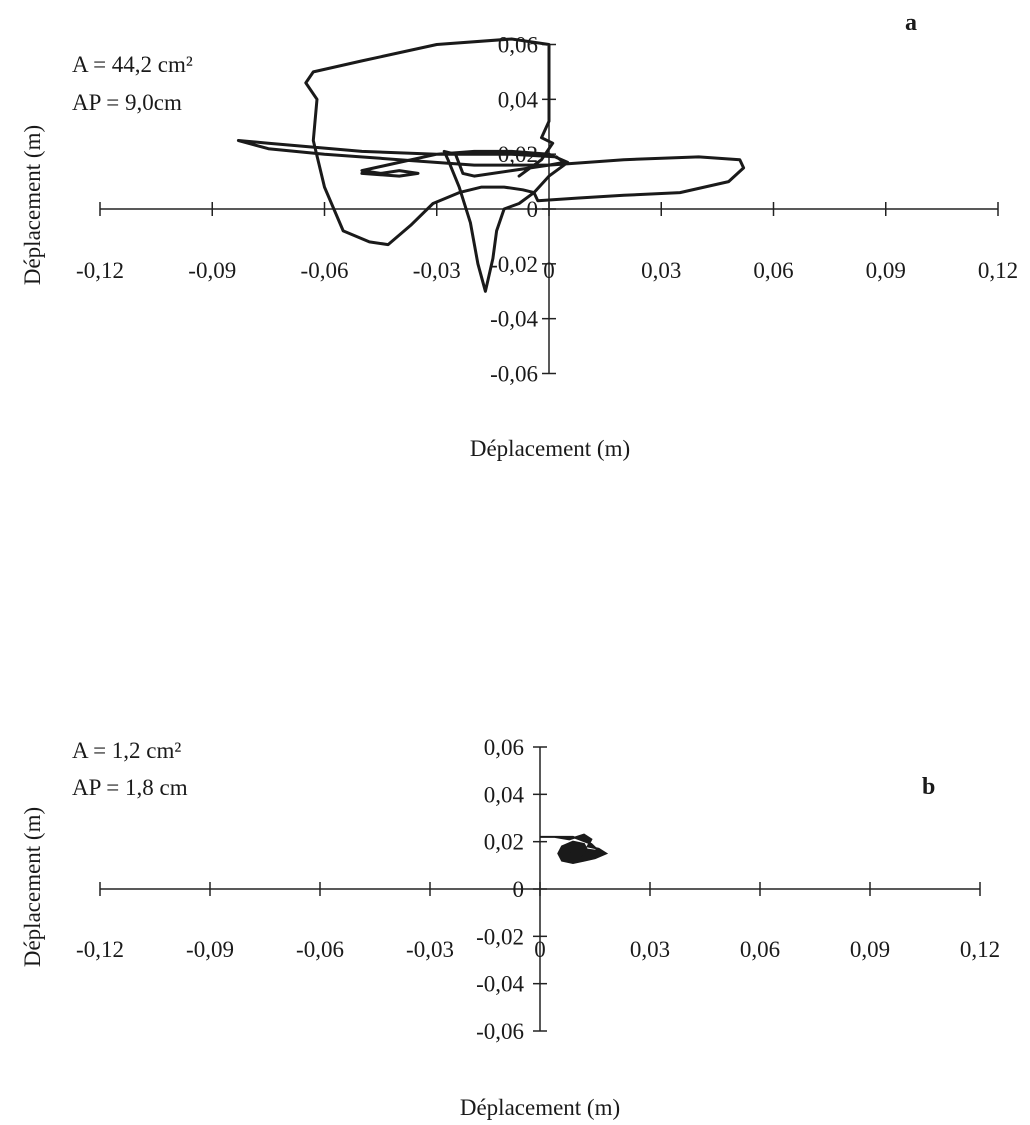  What do you see at coordinates (127, 102) in the screenshot?
I see `path-annotation-a: AP = 9,0cm` at bounding box center [127, 102].